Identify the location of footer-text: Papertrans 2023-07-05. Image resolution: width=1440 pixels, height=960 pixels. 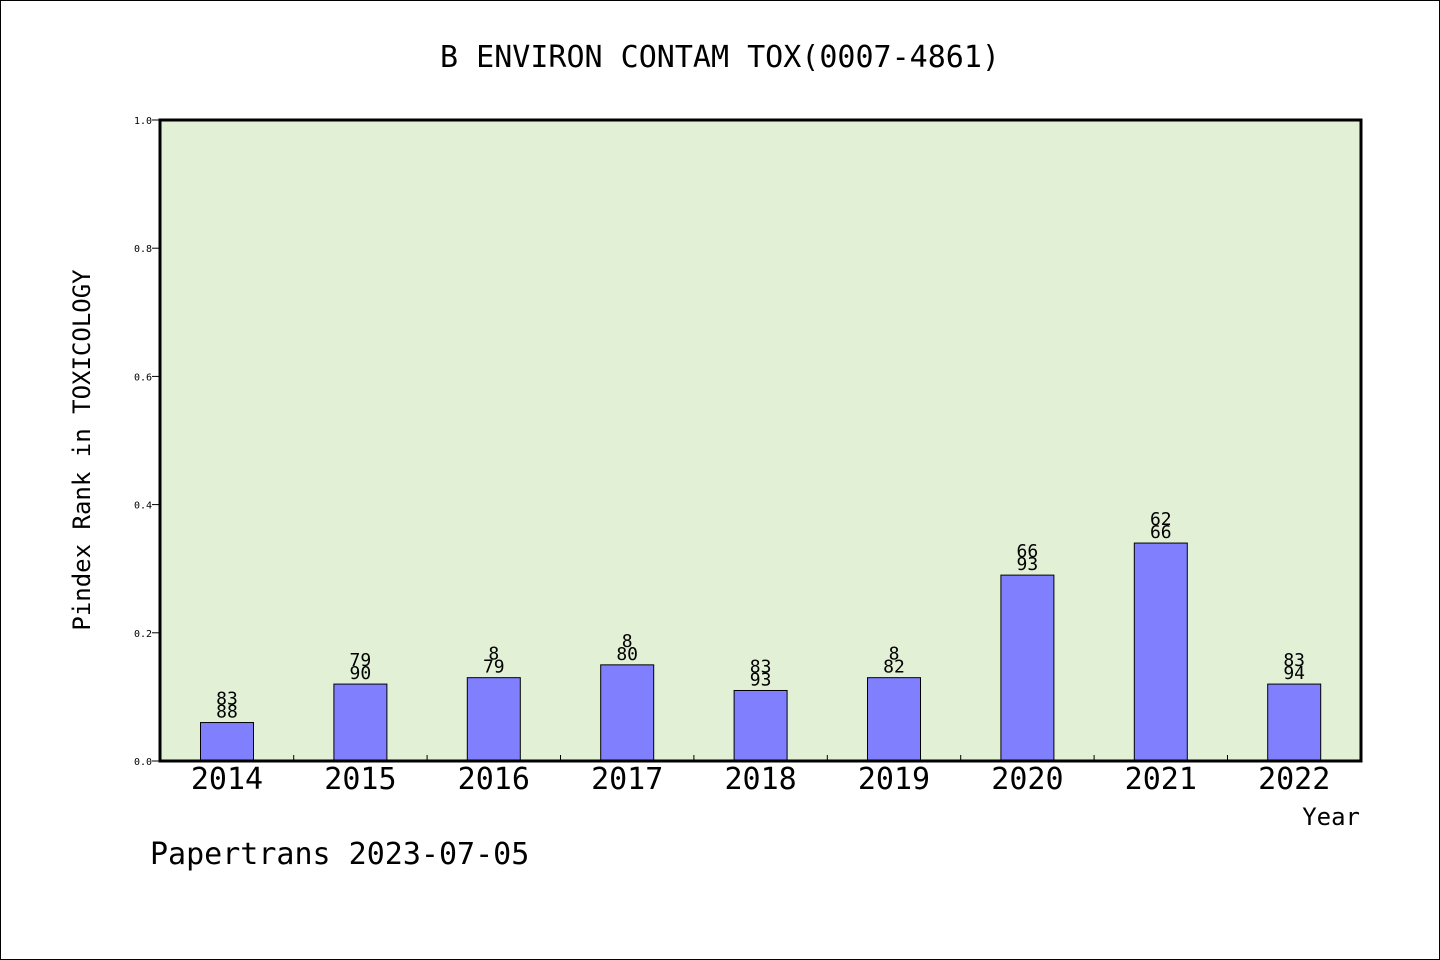
(339, 854).